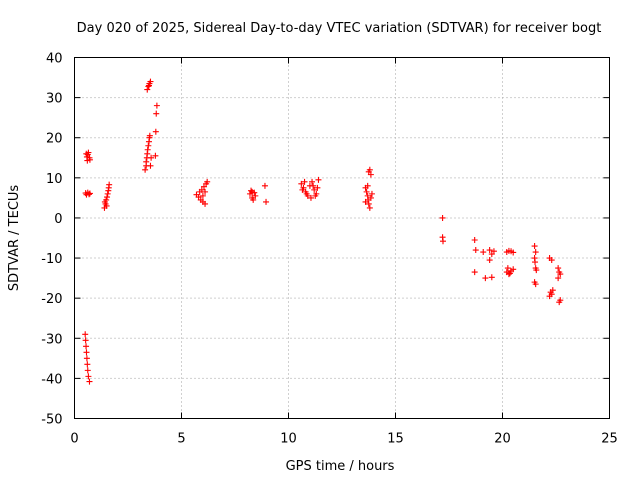  Describe the element at coordinates (54, 59) in the screenshot. I see `y-tick-label: 40` at that location.